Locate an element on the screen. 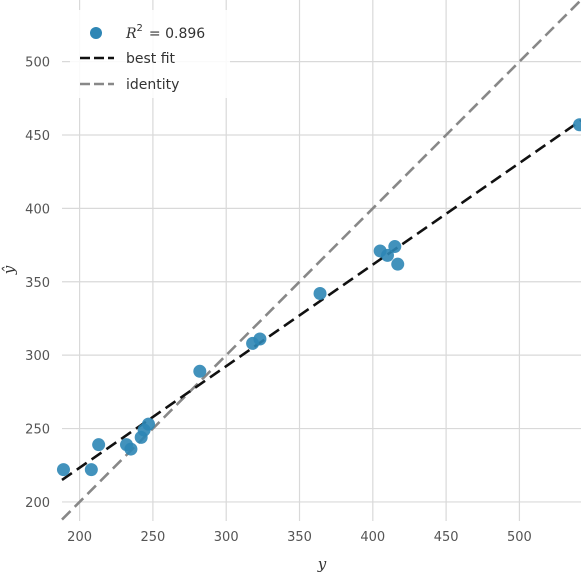 This screenshot has width=581, height=575. y-tick-label: 250 is located at coordinates (37, 430).